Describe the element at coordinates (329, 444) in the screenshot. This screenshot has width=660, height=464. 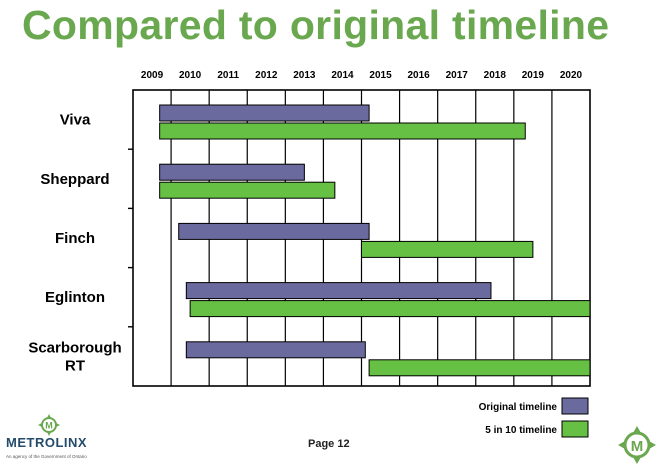
I see `page-number: Page 12` at that location.